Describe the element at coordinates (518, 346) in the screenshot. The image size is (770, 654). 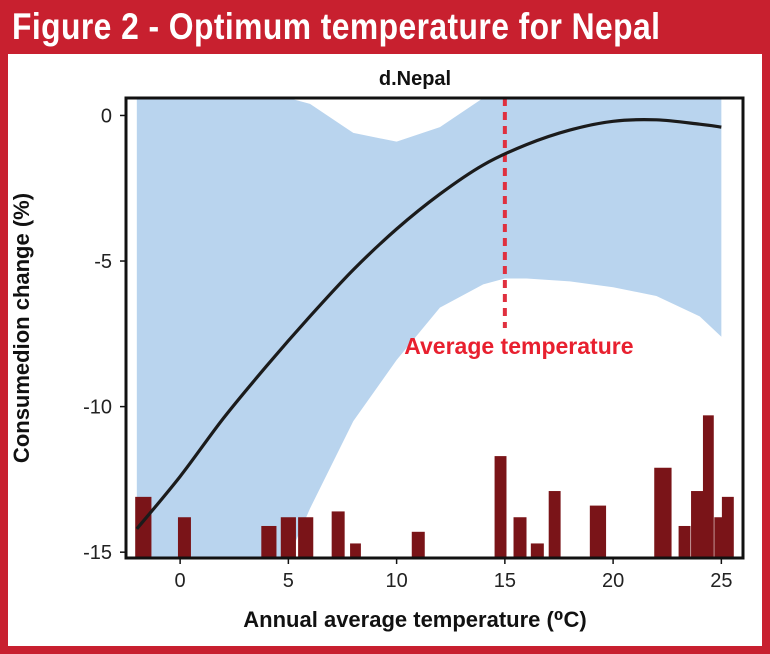
I see `average-temperature-label: Average temperature` at that location.